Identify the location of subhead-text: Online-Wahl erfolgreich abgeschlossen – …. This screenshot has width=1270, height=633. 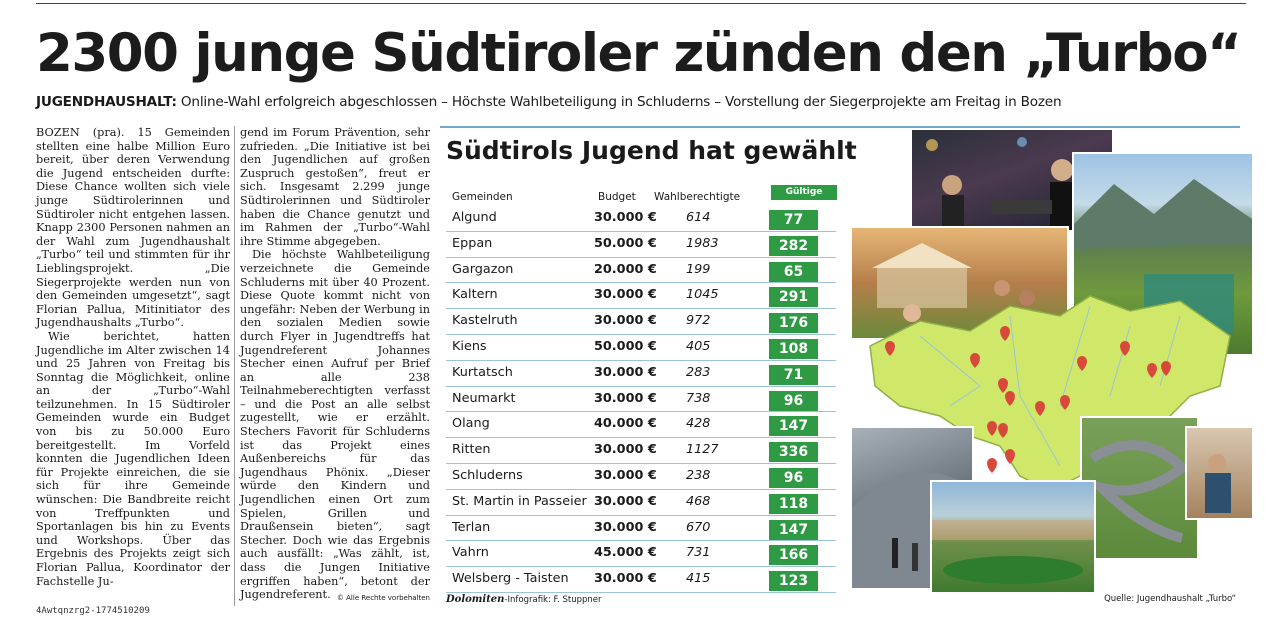
(619, 102).